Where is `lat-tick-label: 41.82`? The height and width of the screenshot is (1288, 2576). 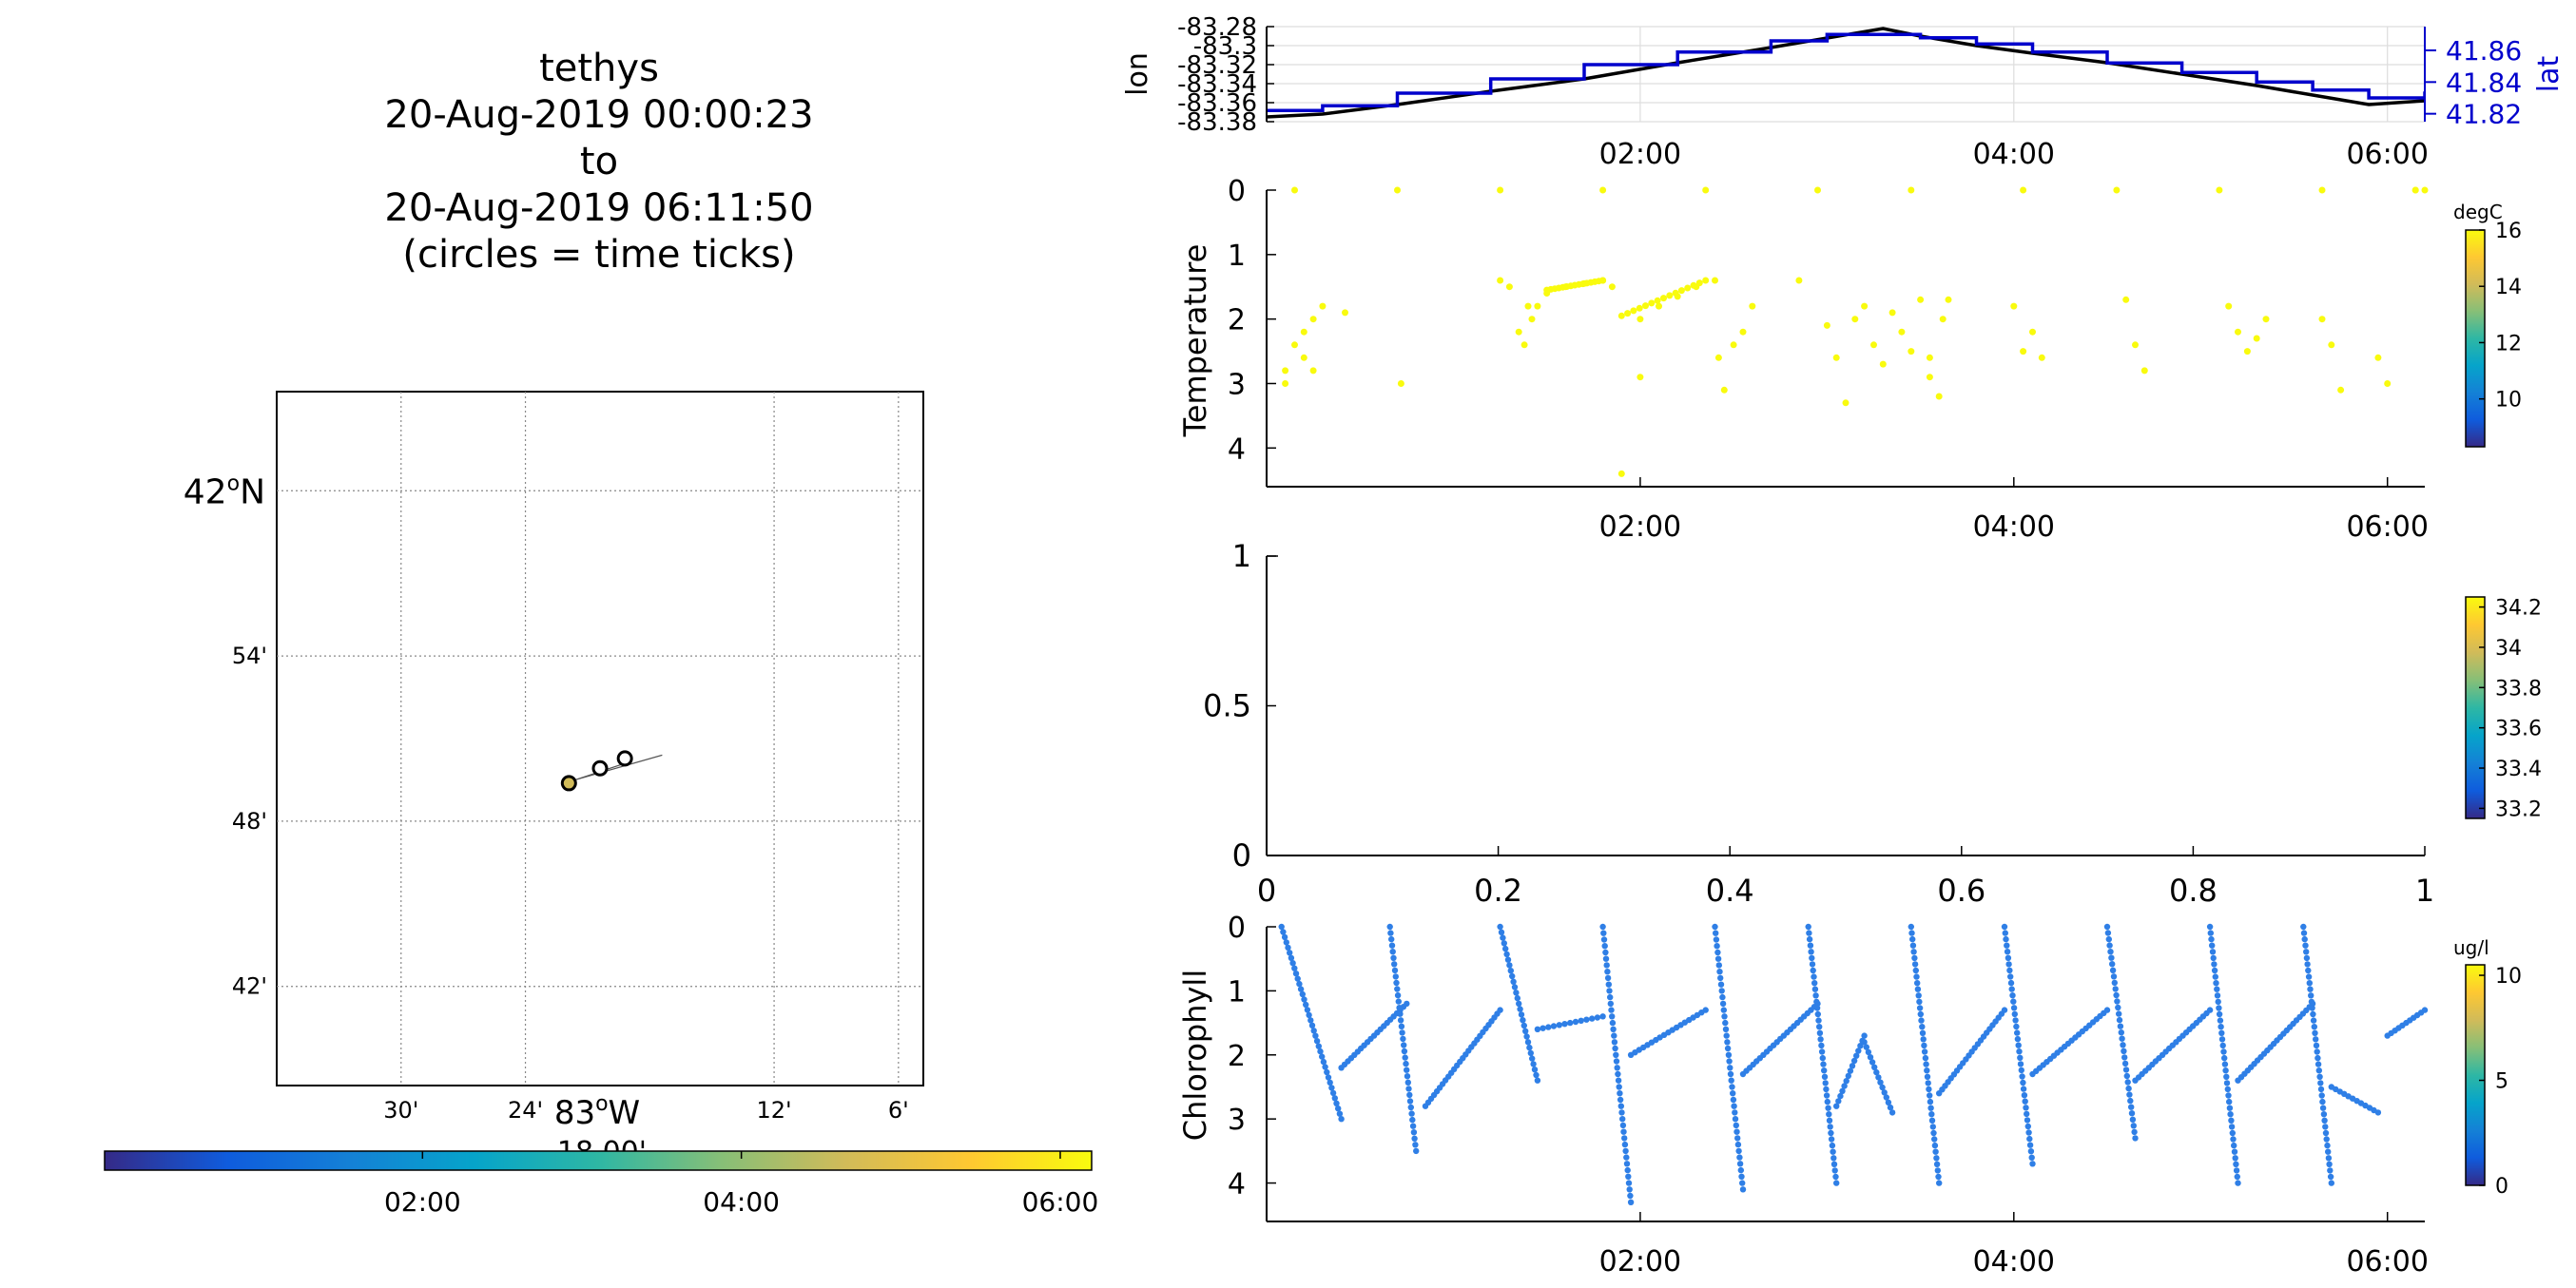
lat-tick-label: 41.82 is located at coordinates (2484, 114).